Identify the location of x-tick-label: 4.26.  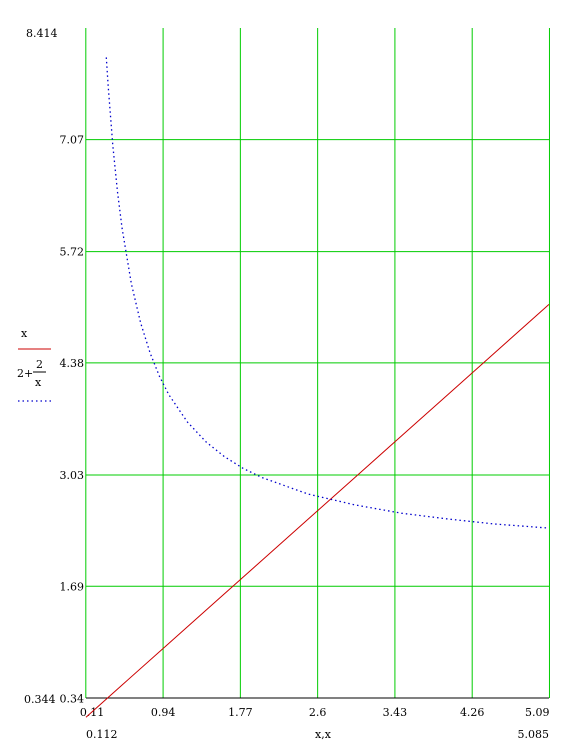
(472, 712).